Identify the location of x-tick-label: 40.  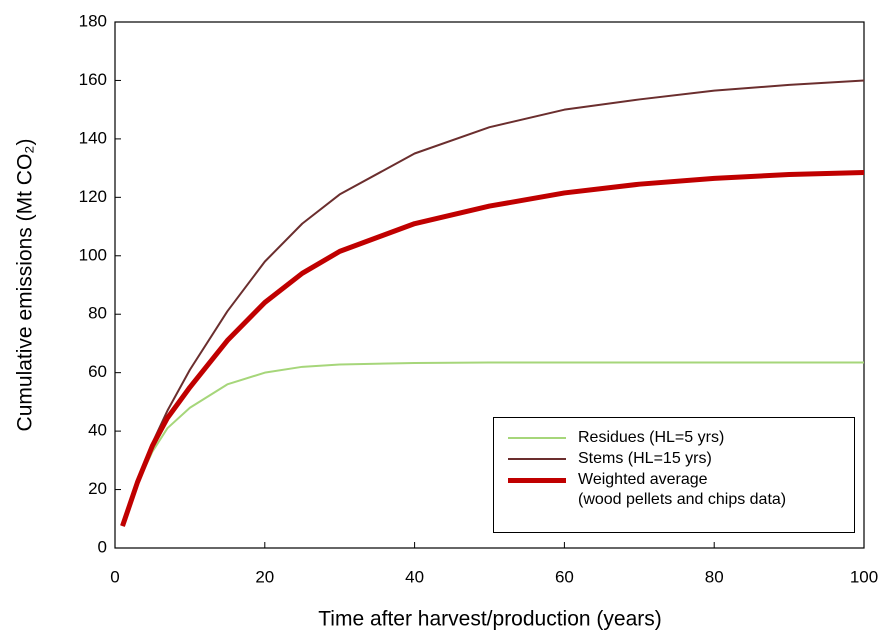
(414, 576).